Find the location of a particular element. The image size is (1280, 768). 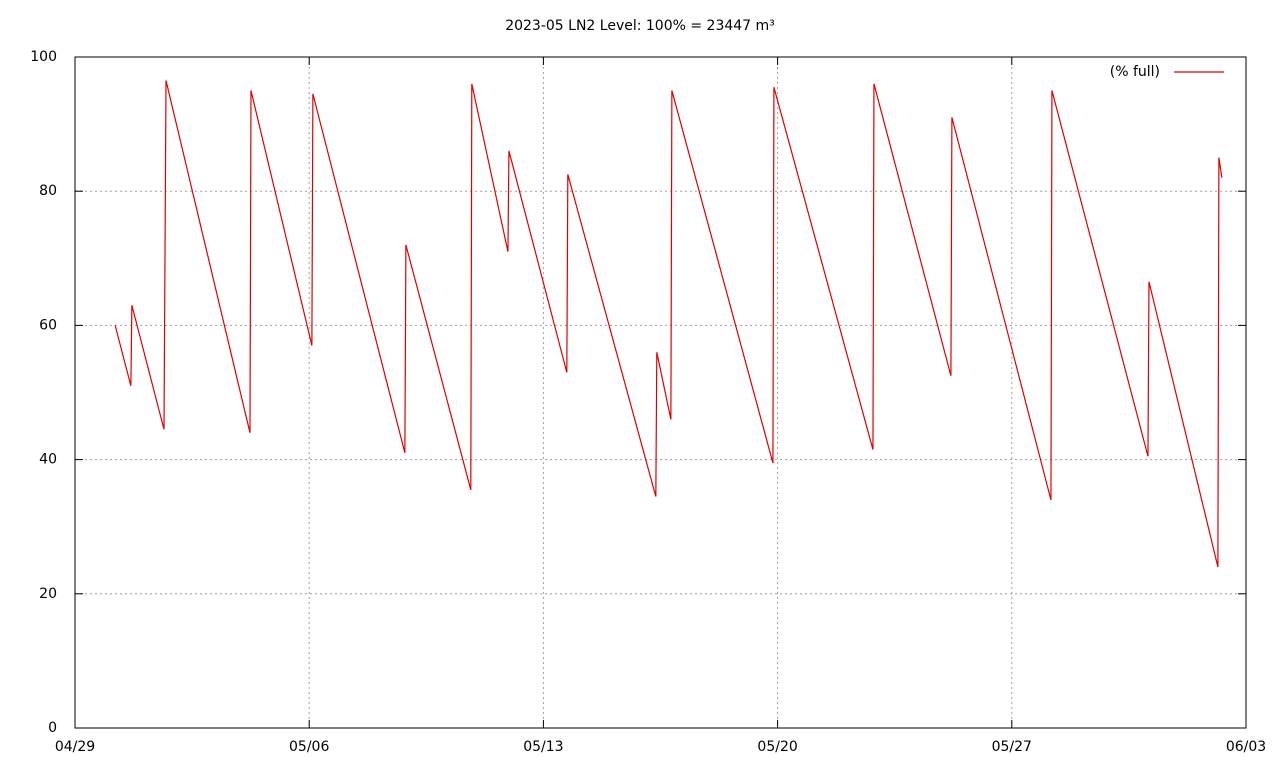

y-tick-label: 40 is located at coordinates (48, 460).